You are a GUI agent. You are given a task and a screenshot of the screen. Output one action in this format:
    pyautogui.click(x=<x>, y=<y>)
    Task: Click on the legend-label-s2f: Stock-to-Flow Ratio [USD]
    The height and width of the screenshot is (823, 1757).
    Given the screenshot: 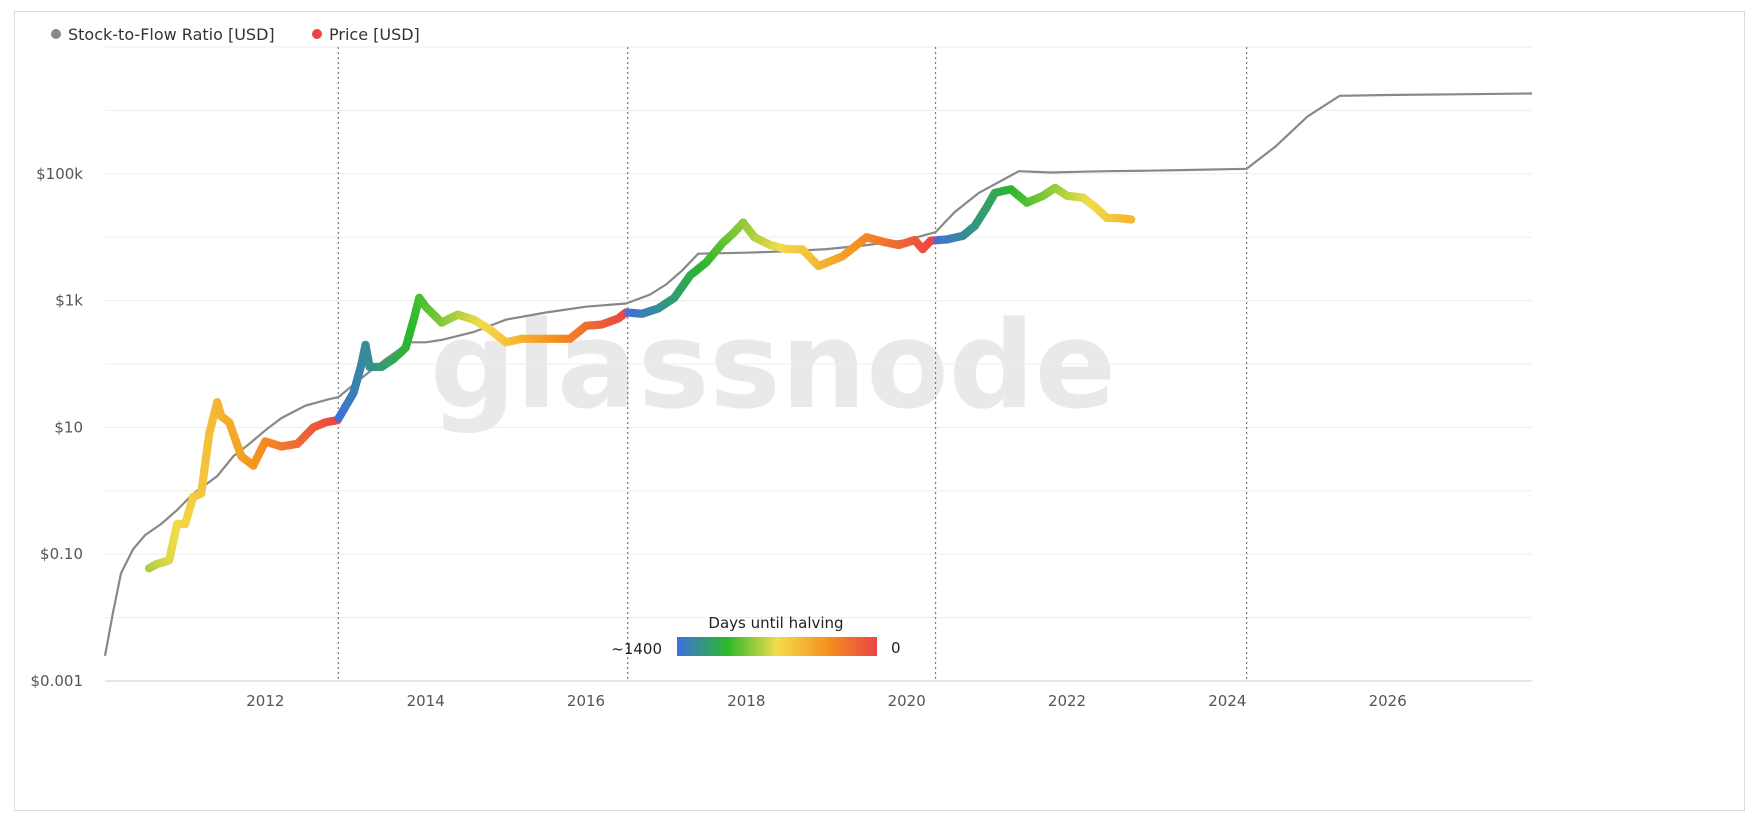 What is the action you would take?
    pyautogui.click(x=171, y=34)
    